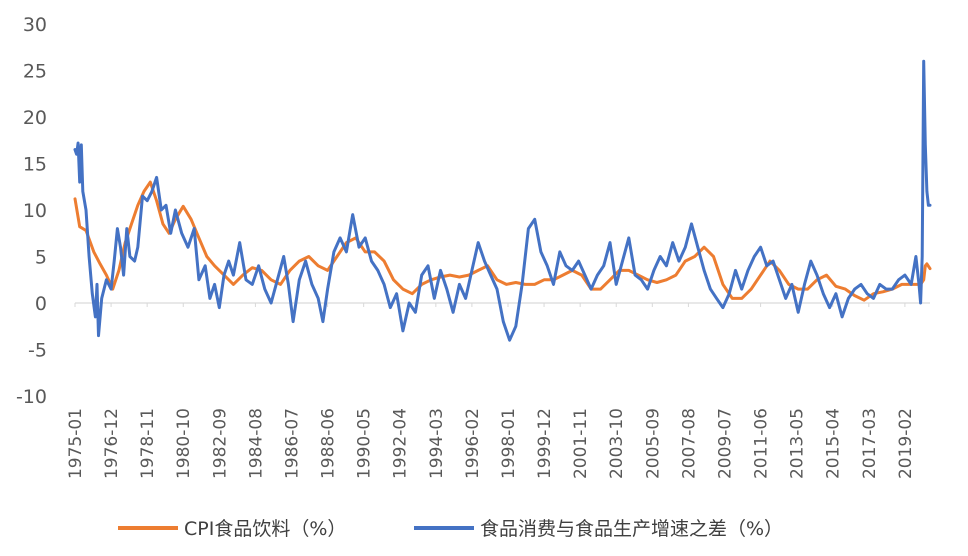 The image size is (968, 556). Describe the element at coordinates (437, 443) in the screenshot. I see `x-tick-label: 1994-03` at that location.